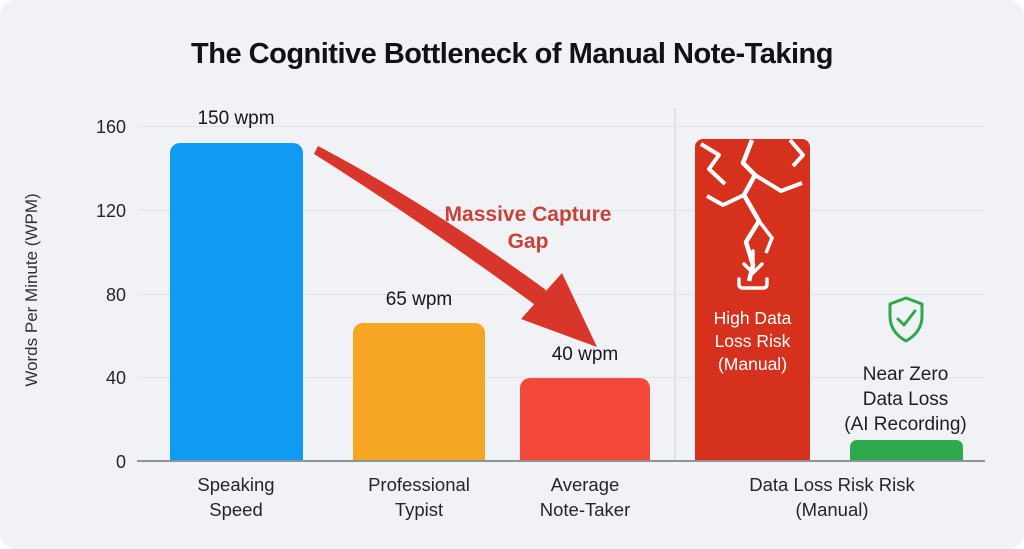 The height and width of the screenshot is (549, 1024). Describe the element at coordinates (120, 462) in the screenshot. I see `y-tick-0: 0` at that location.